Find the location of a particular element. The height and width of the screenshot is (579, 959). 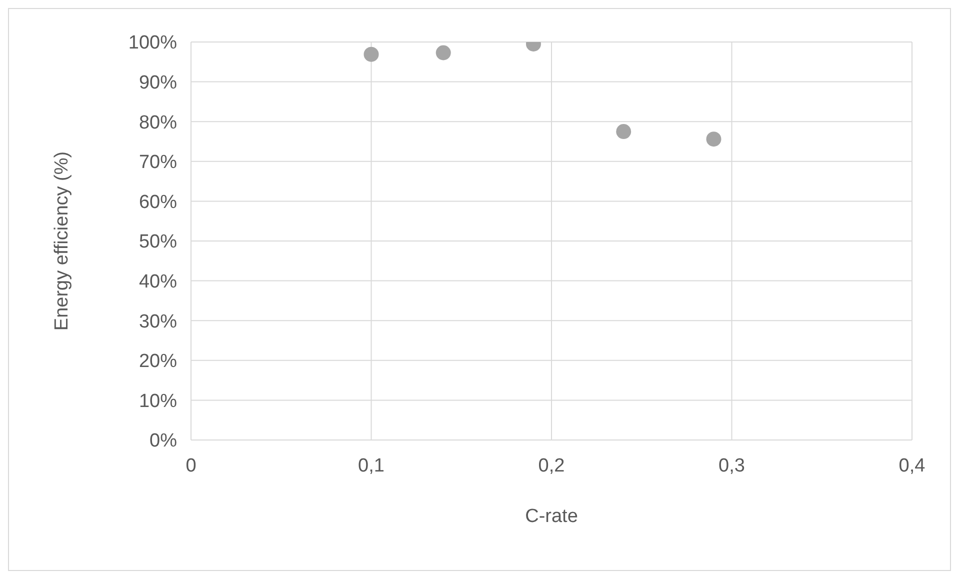

y-tick-label: 90% is located at coordinates (158, 83).